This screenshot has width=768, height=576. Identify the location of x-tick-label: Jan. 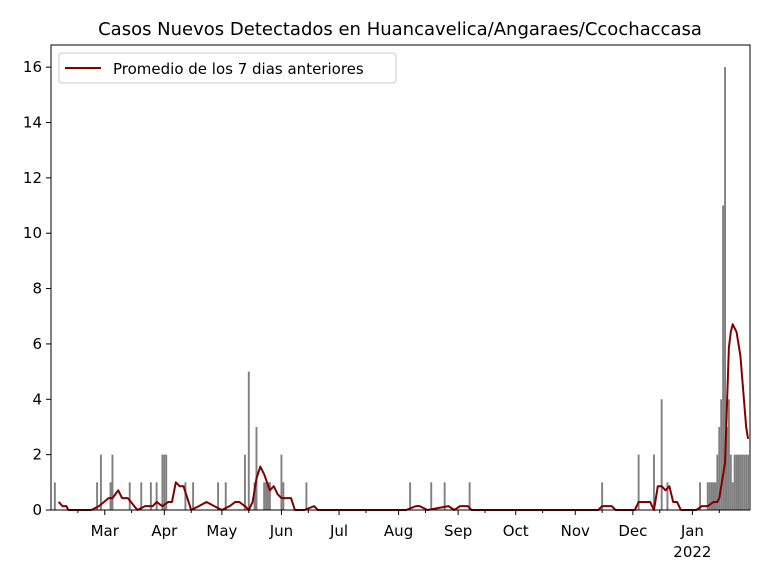
(692, 531).